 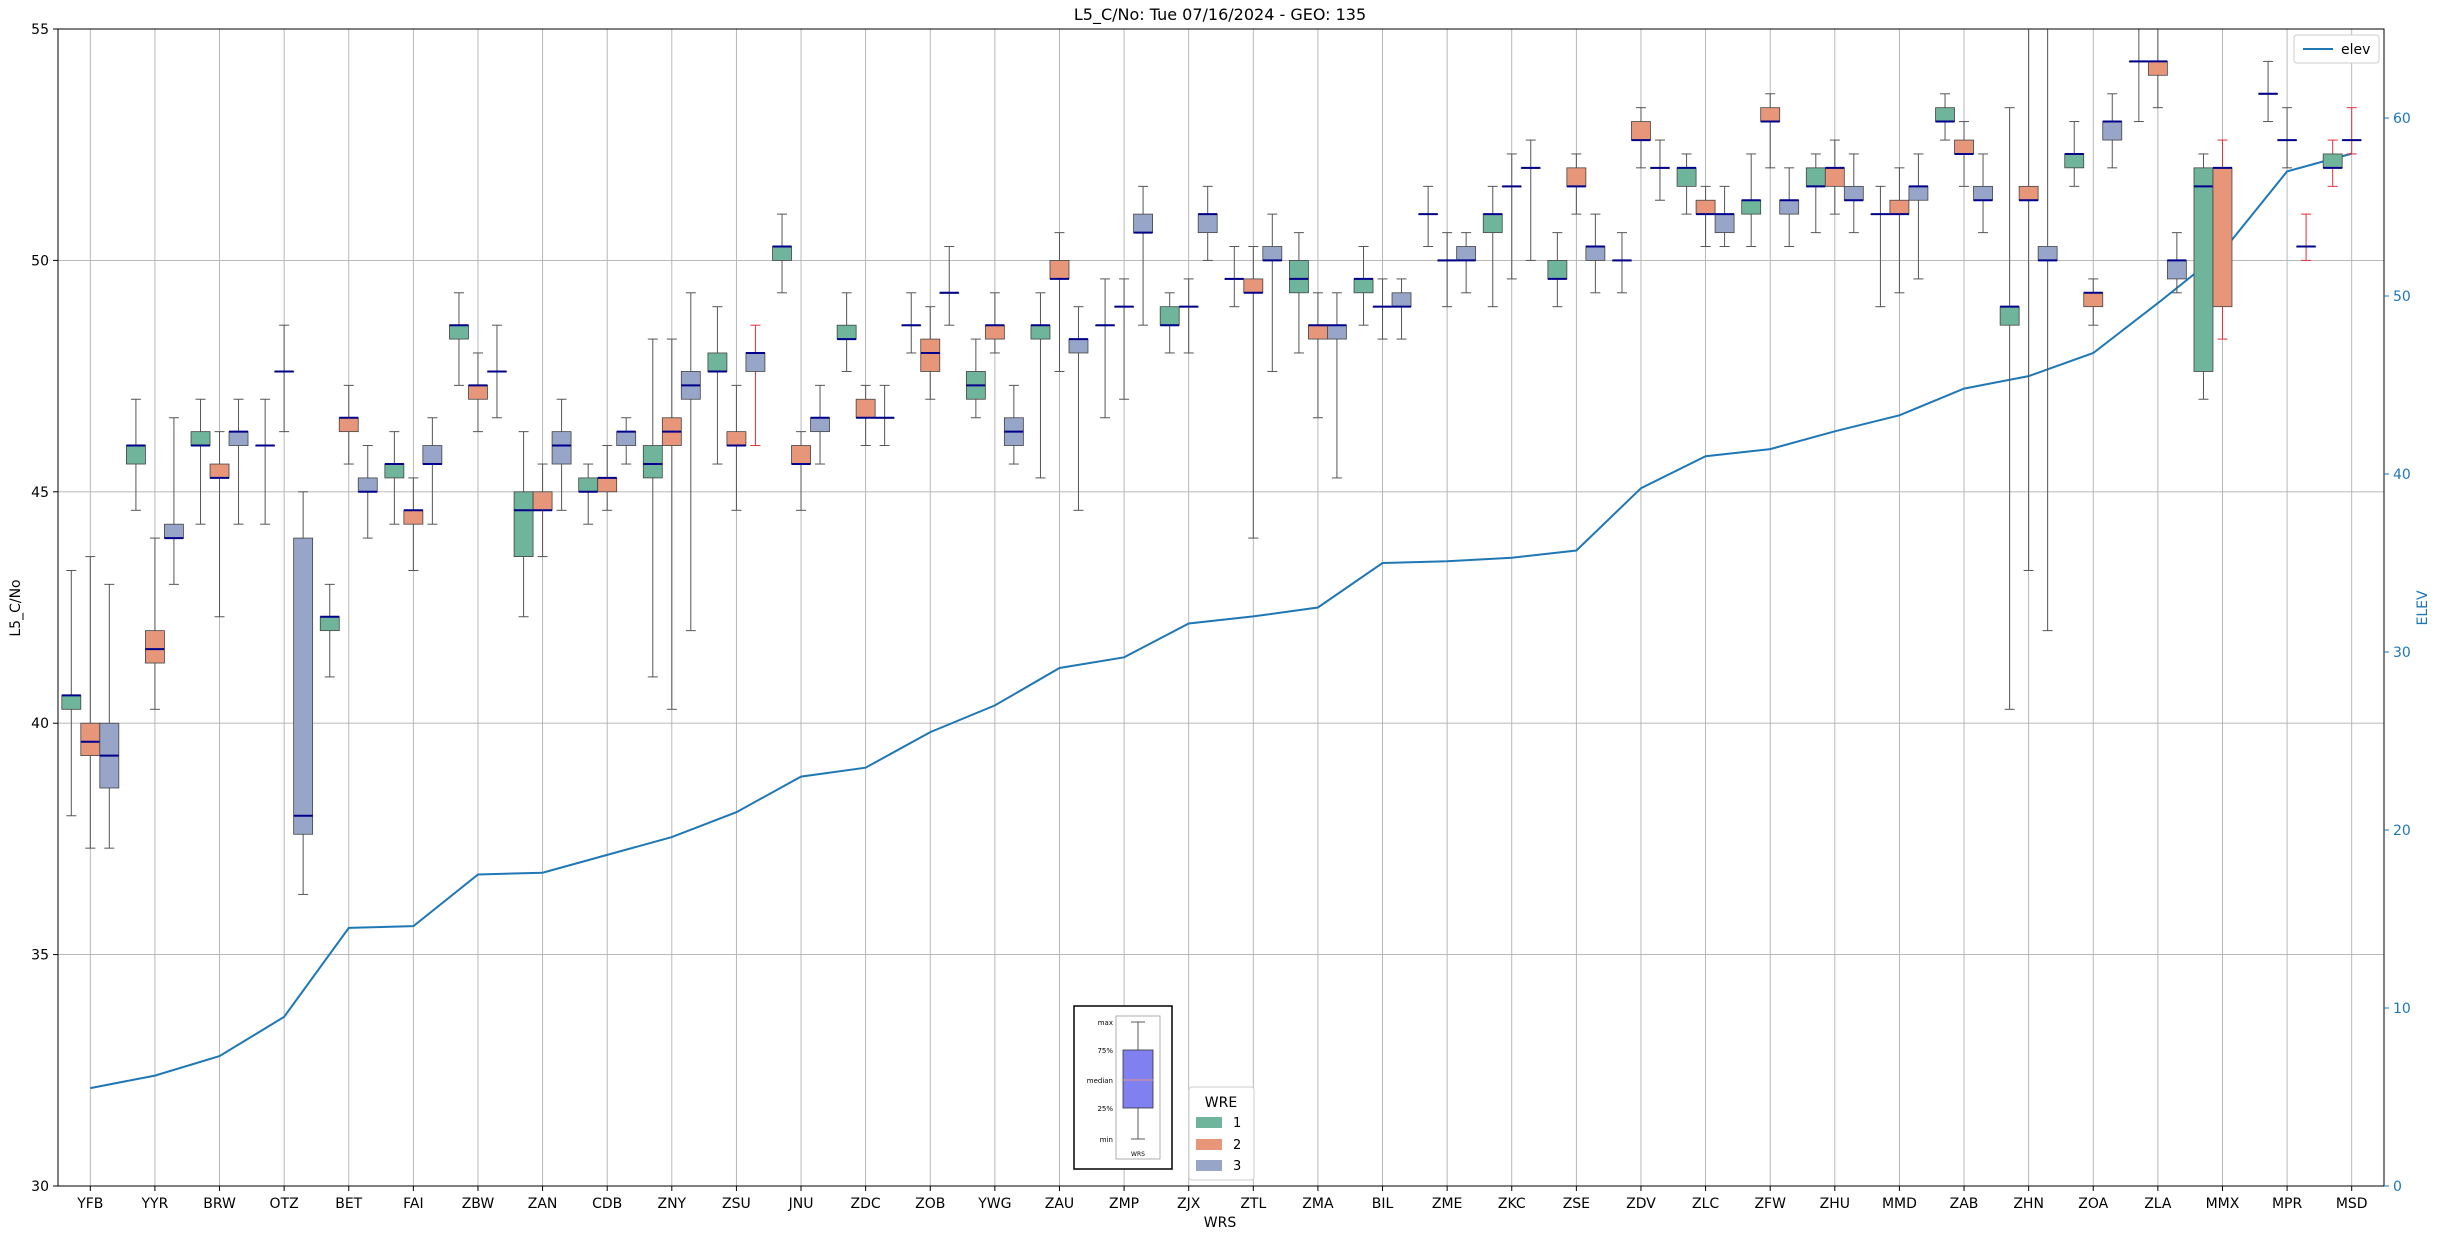 What do you see at coordinates (911, 323) in the screenshot?
I see `box-ZOB-wre1` at bounding box center [911, 323].